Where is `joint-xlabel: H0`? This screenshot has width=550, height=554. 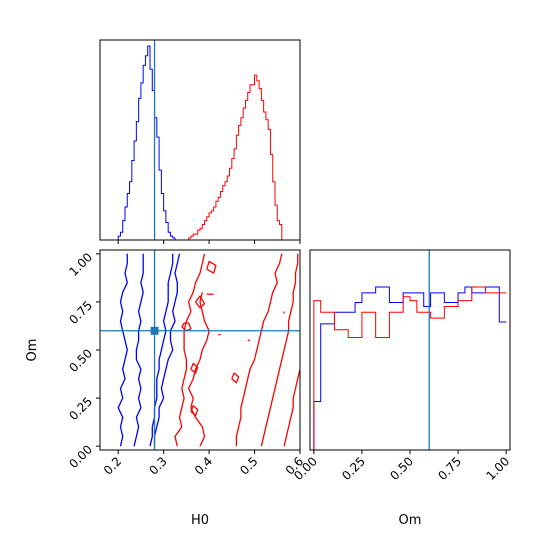
joint-xlabel: H0 is located at coordinates (200, 520).